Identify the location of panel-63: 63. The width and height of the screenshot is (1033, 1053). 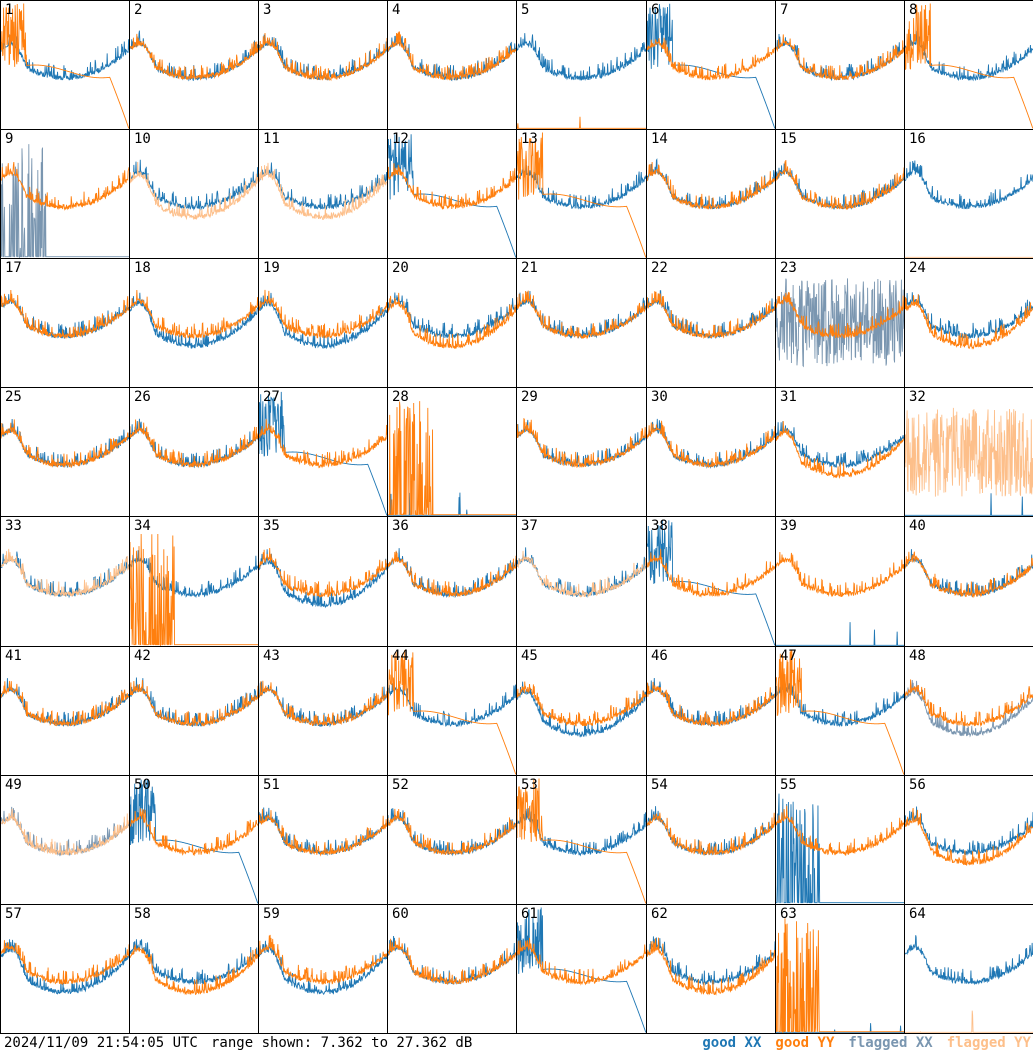
(840, 969).